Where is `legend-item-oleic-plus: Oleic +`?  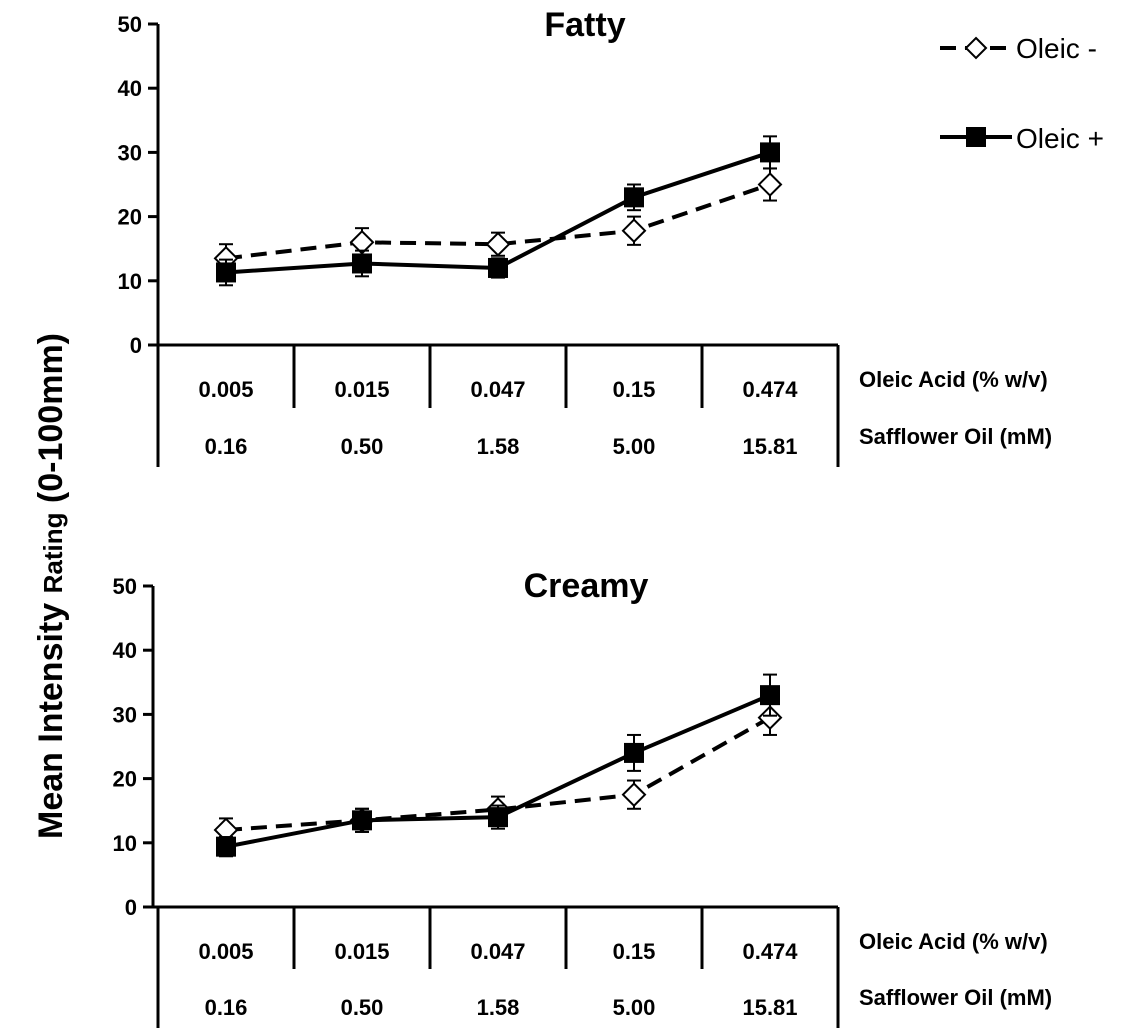
legend-item-oleic-plus: Oleic + is located at coordinates (1022, 138).